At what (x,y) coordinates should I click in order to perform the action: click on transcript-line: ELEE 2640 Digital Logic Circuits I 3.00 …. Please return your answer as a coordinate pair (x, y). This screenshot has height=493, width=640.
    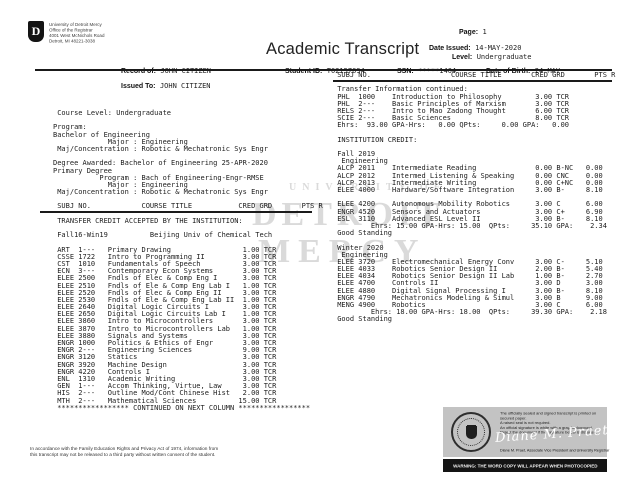
    Looking at the image, I should click on (165, 307).